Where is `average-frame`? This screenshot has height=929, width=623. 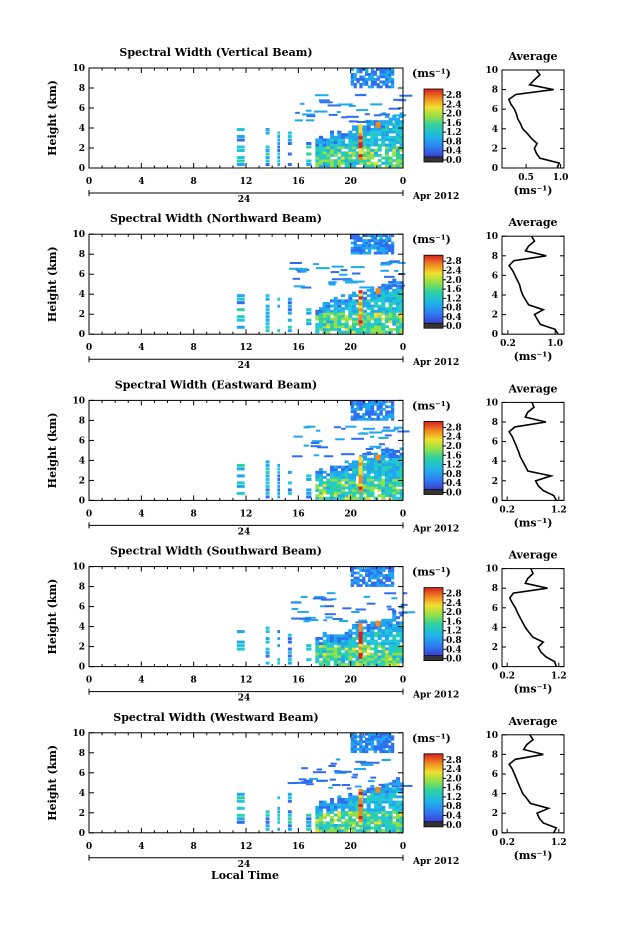 average-frame is located at coordinates (533, 285).